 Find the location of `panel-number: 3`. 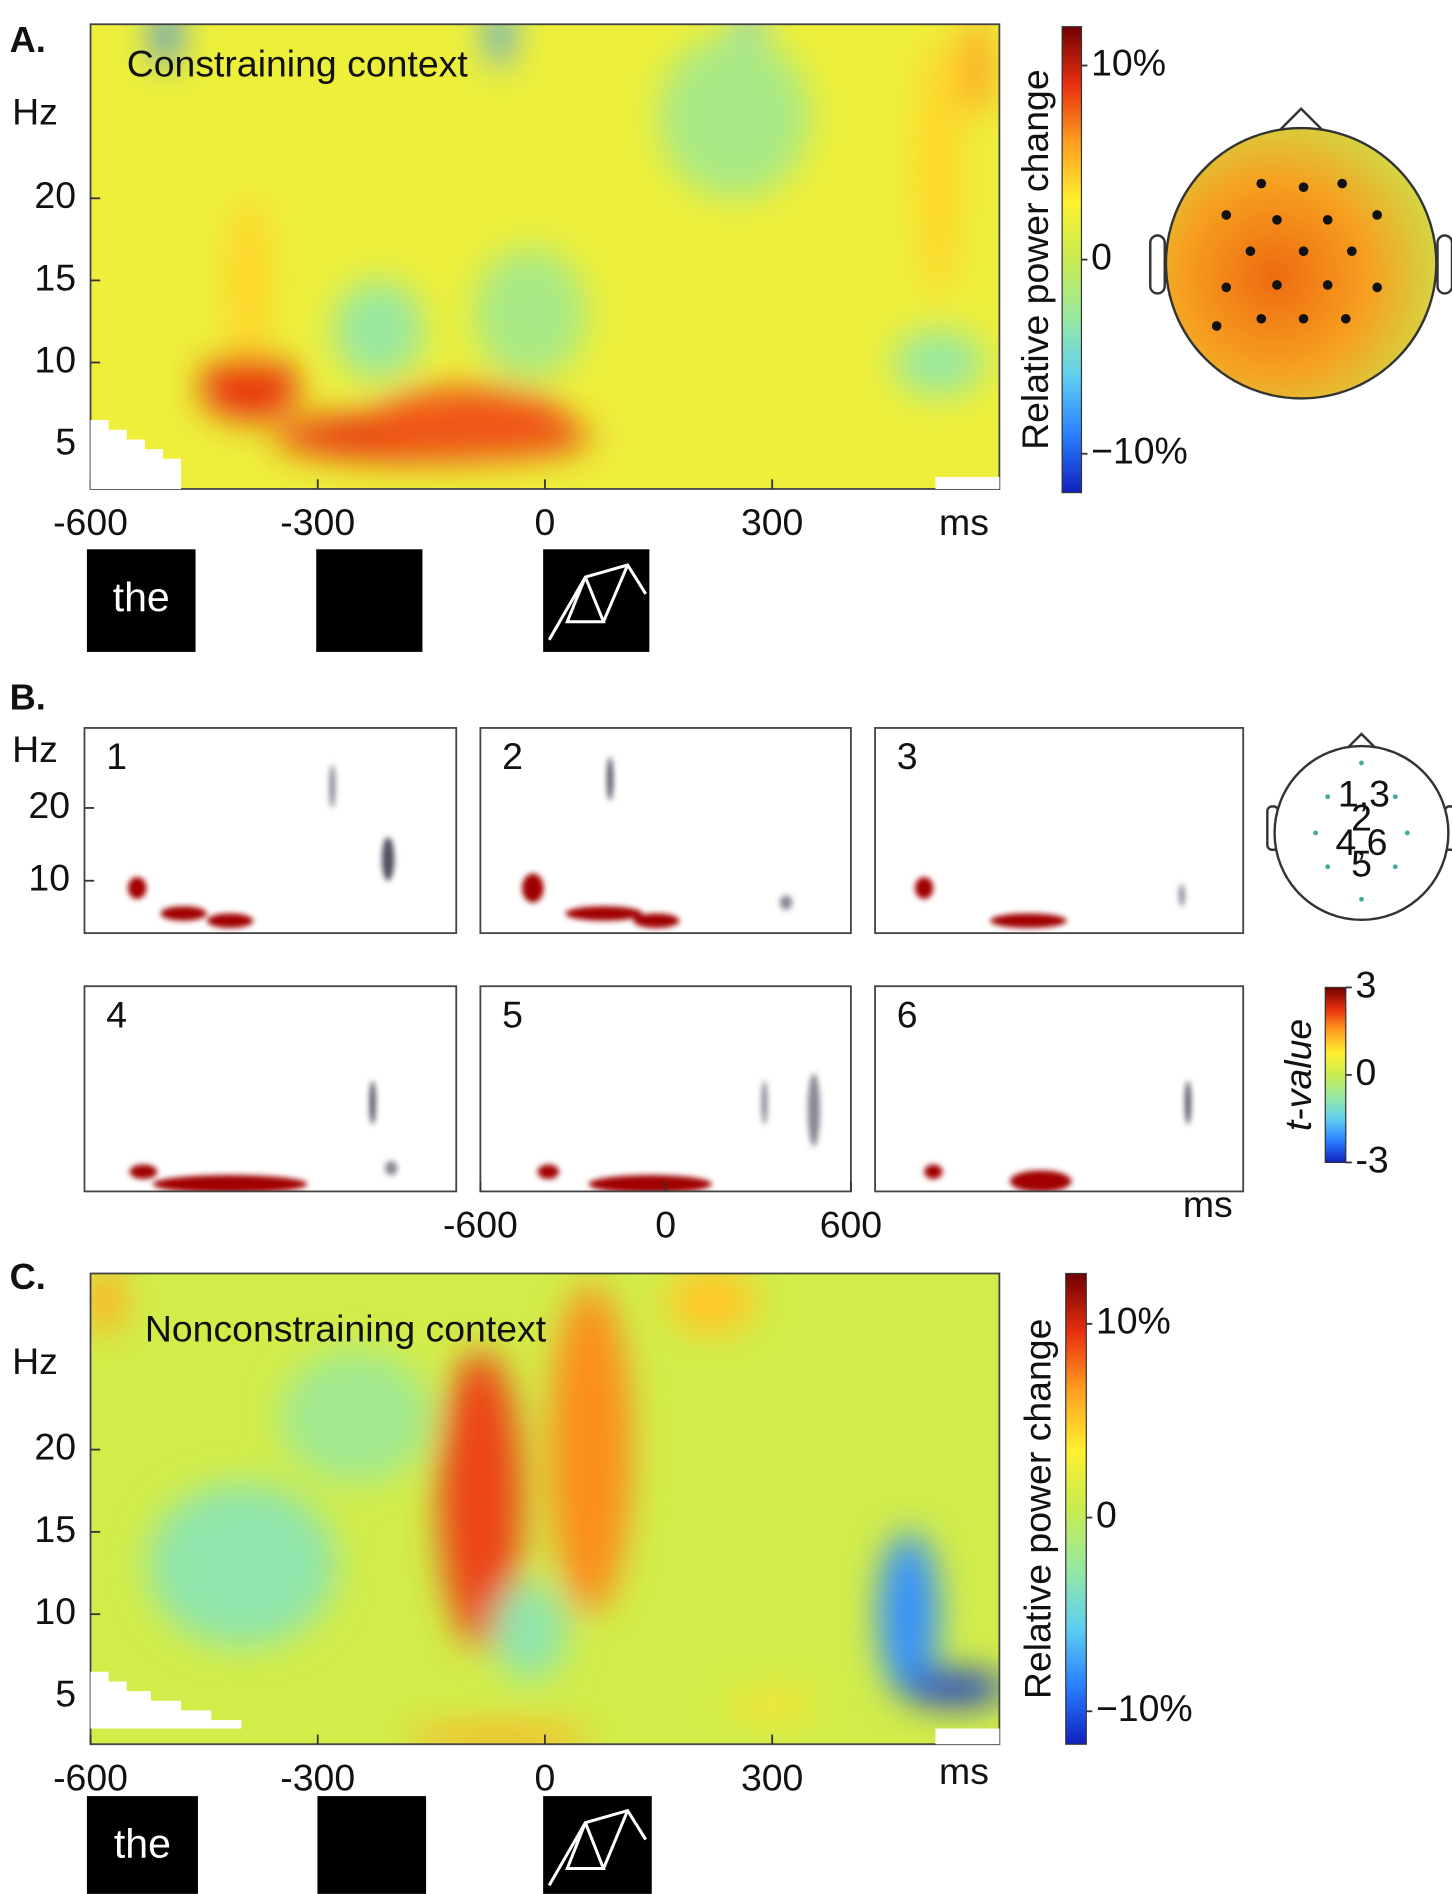

panel-number: 3 is located at coordinates (907, 756).